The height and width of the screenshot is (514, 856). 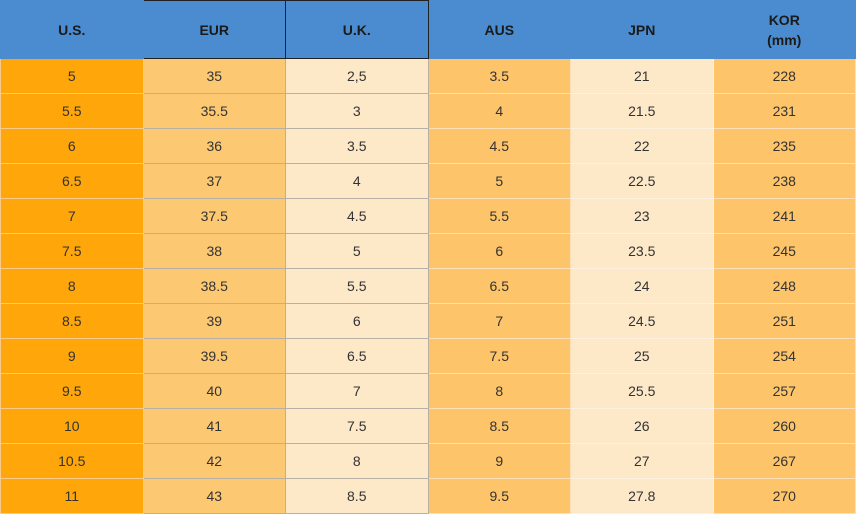 I want to click on table-row: 6 36 3.5 4.5 22 235, so click(x=428, y=146).